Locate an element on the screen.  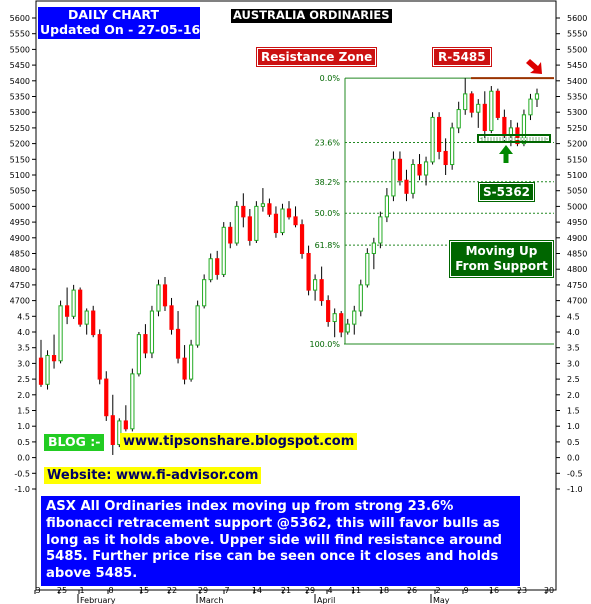
y-tick-label-left: 5000 is located at coordinates (20, 206).